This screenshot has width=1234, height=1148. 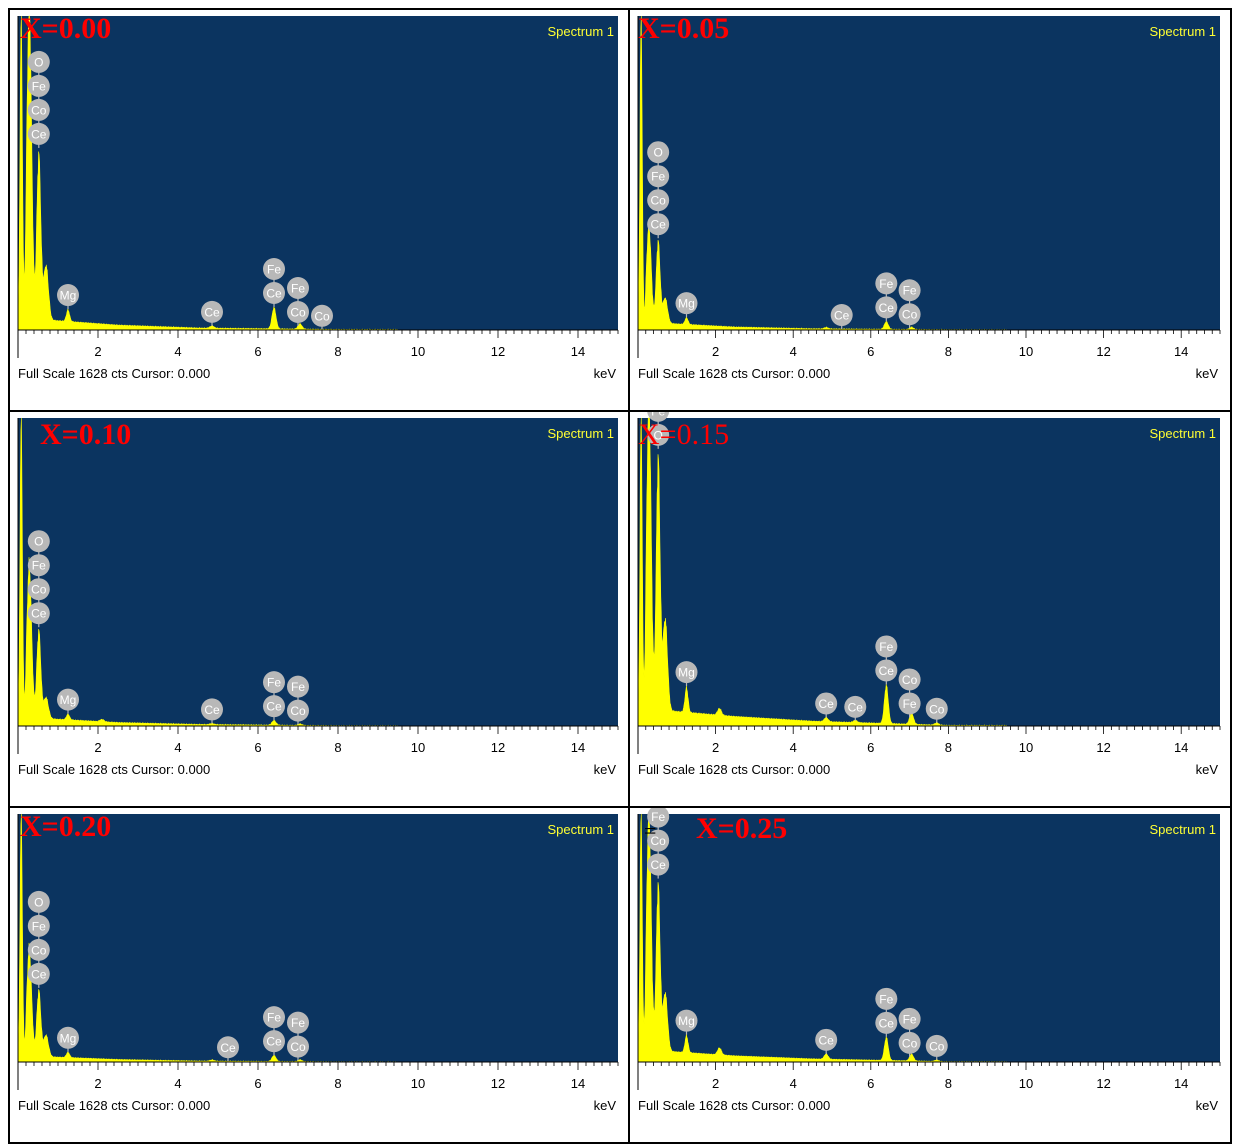 I want to click on element-marker-6: Co, so click(x=936, y=710).